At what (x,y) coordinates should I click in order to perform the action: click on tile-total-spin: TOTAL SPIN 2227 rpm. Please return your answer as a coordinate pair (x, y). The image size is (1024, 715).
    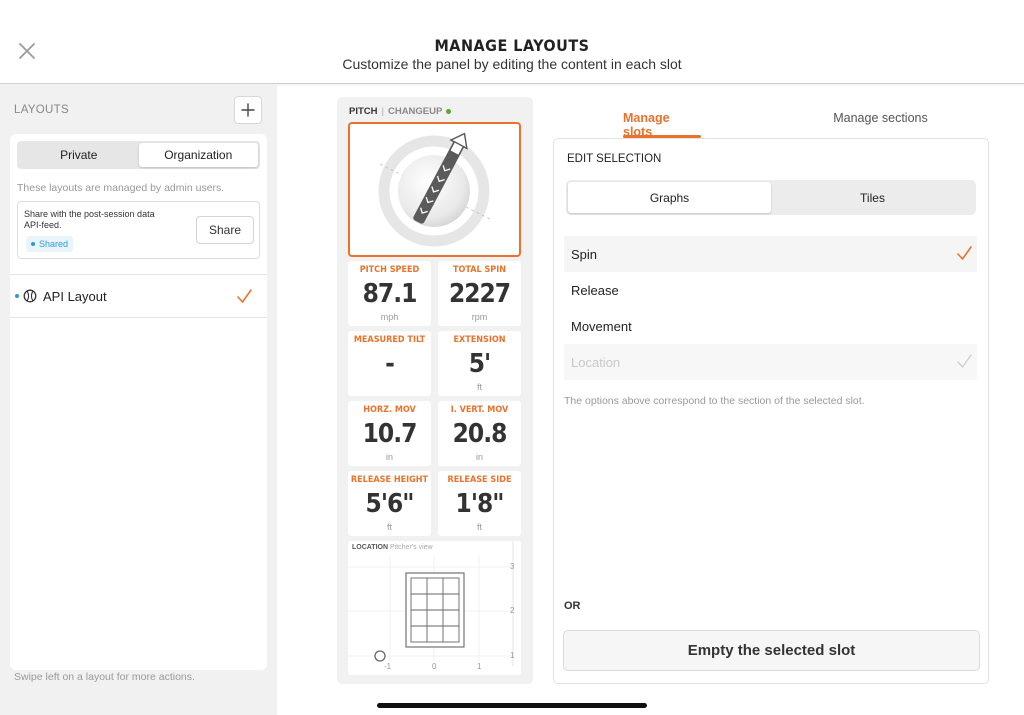
    Looking at the image, I should click on (479, 293).